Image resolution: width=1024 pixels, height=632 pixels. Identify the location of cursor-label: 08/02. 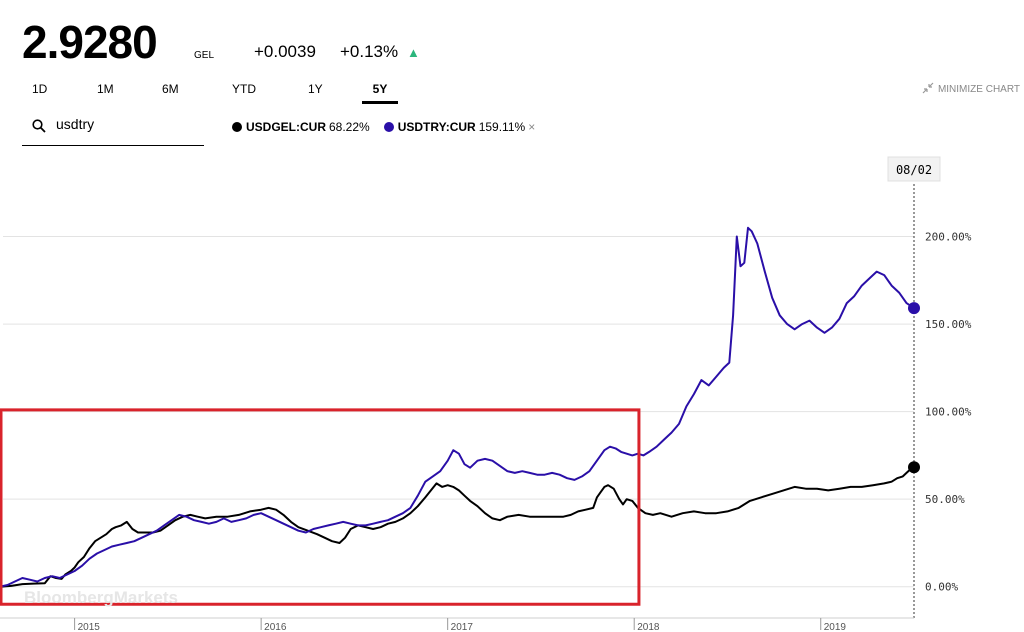
(914, 170).